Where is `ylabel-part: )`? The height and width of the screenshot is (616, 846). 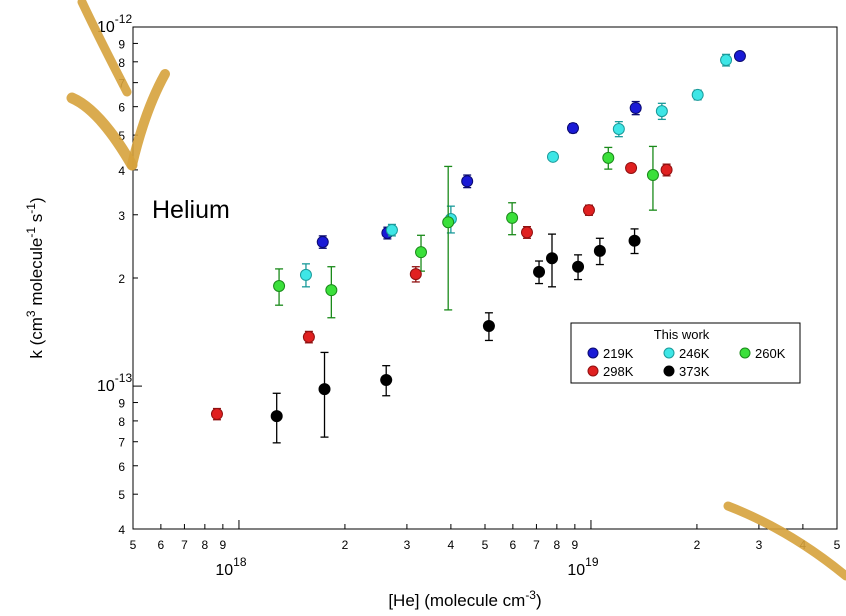 ylabel-part: ) is located at coordinates (36, 200).